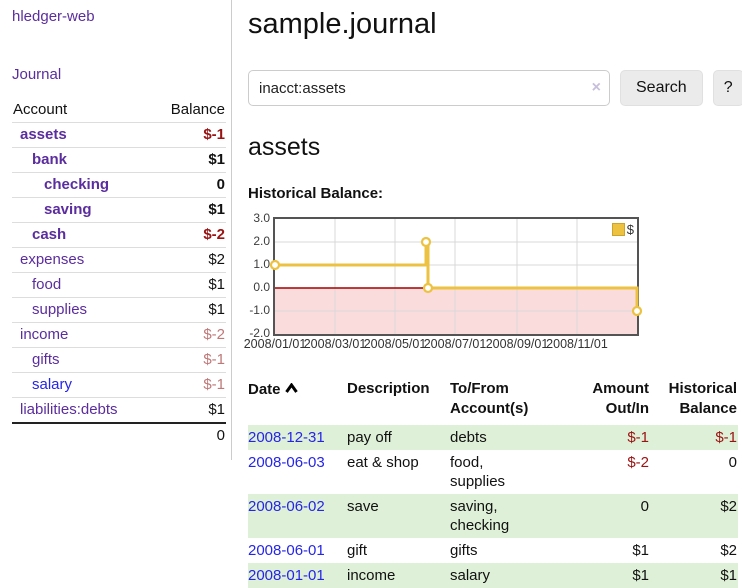 The height and width of the screenshot is (588, 742). Describe the element at coordinates (286, 506) in the screenshot. I see `transaction-date-link: 2008-06-02` at that location.